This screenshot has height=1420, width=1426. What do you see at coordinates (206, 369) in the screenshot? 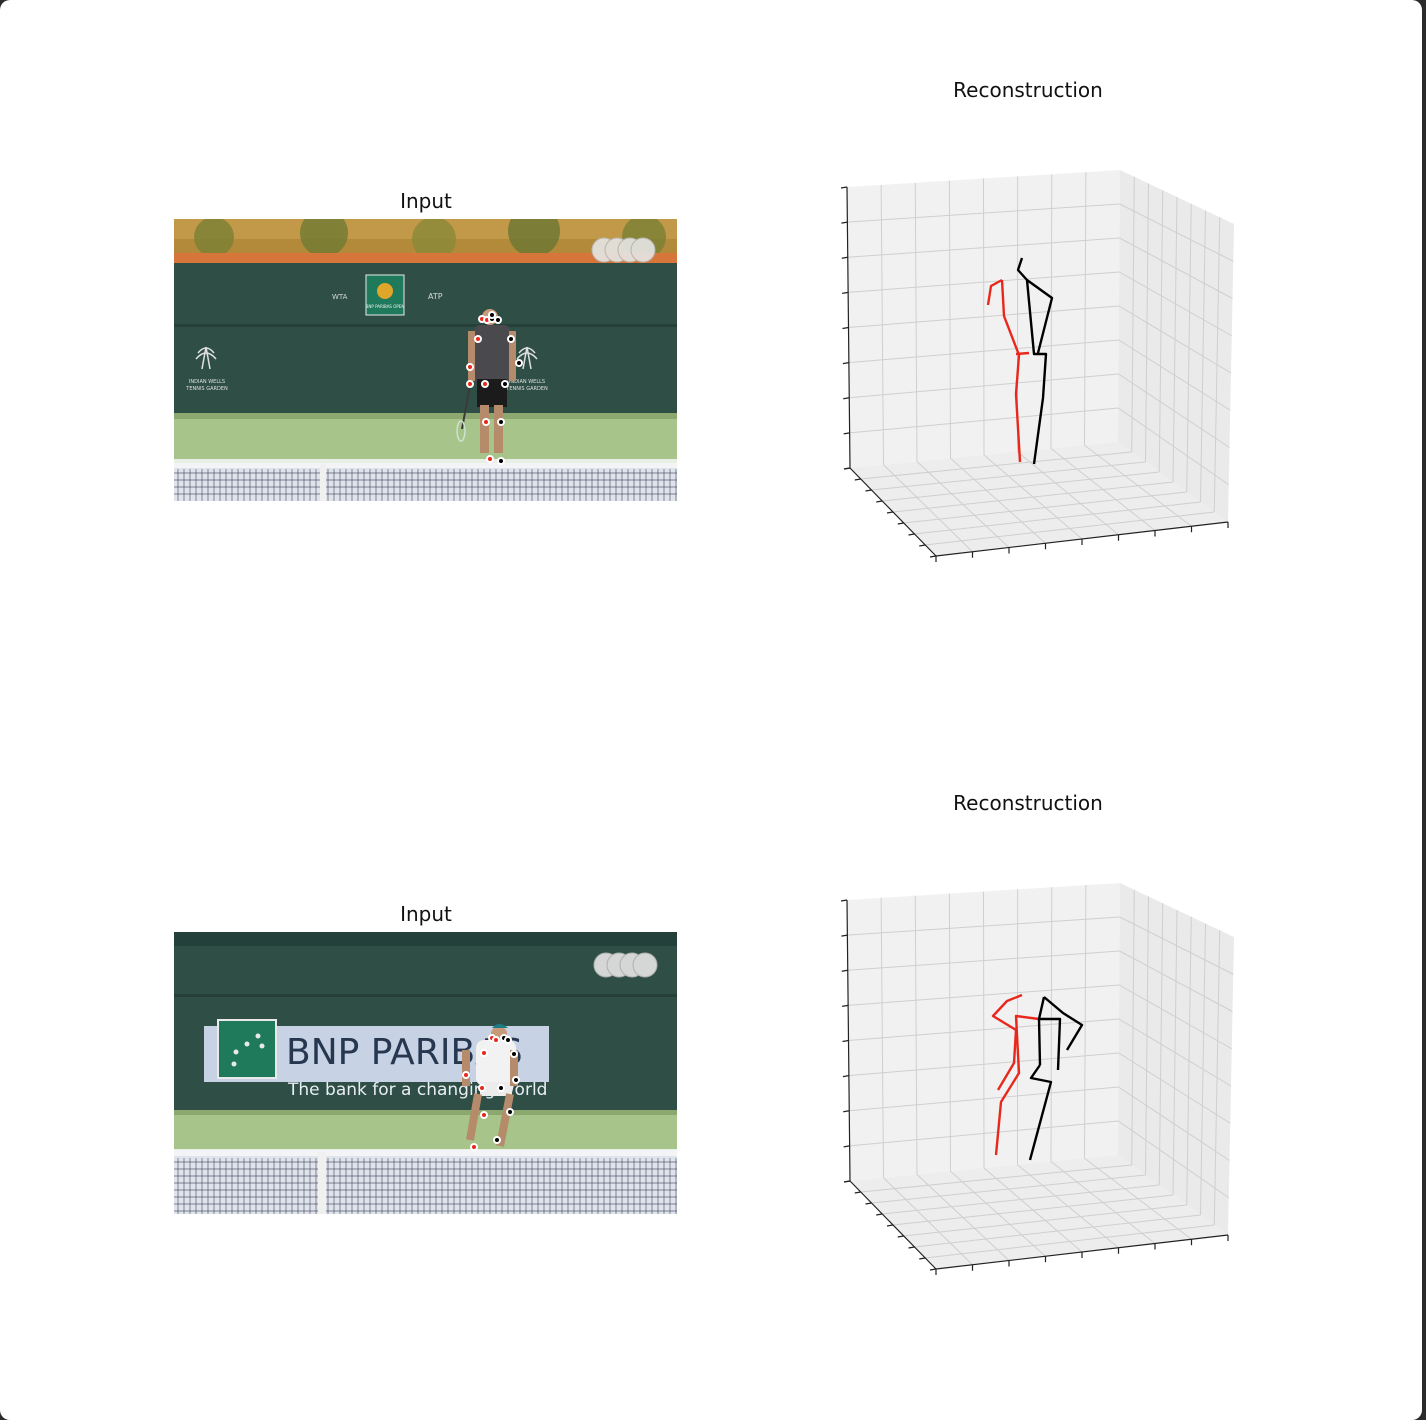
I see `venue-logo-left: INDIAN WELLS TENNIS GARDEN` at bounding box center [206, 369].